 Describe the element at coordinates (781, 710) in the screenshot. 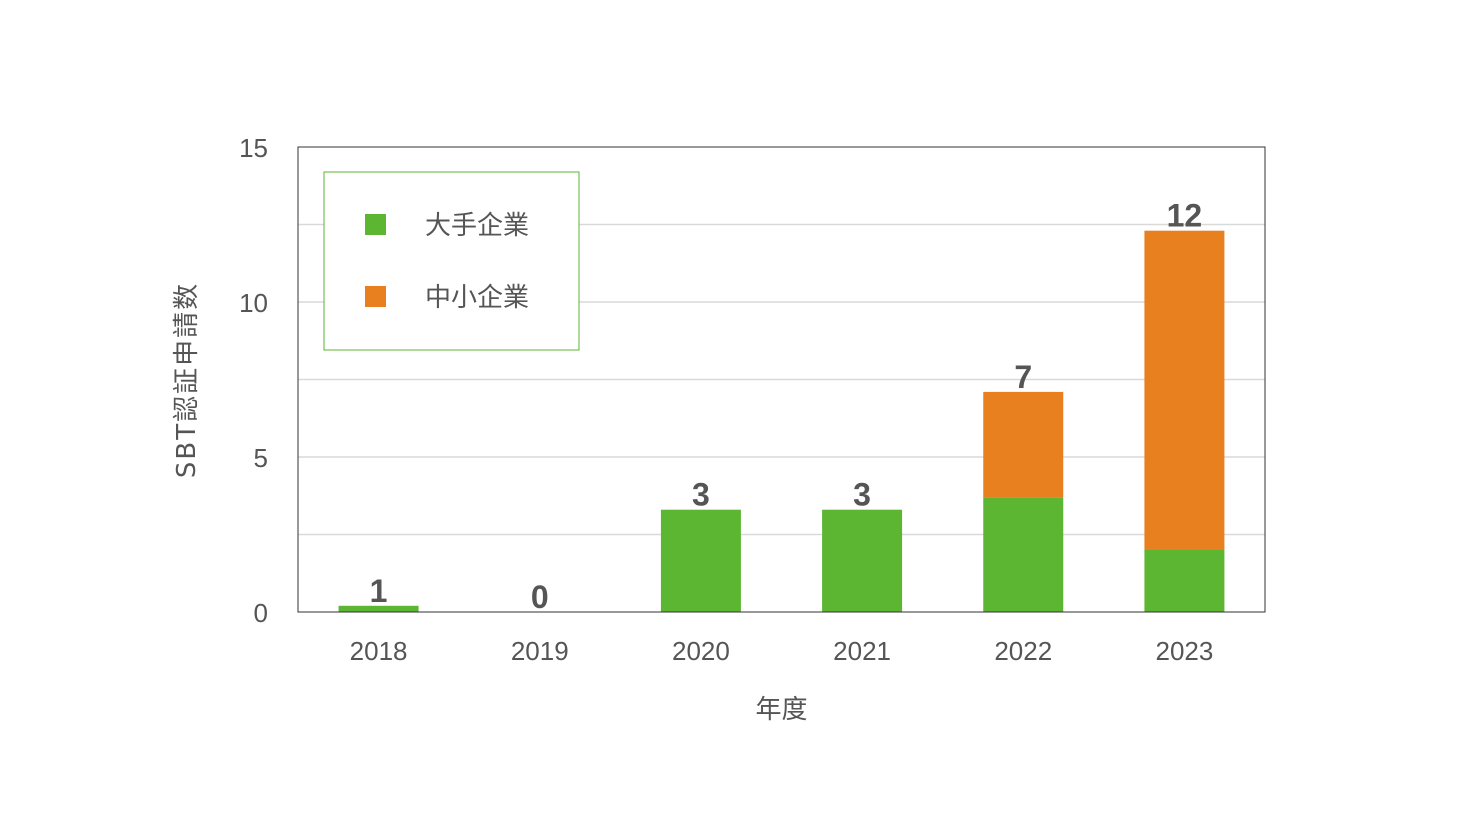

I see `x-axis-title: 年度` at that location.